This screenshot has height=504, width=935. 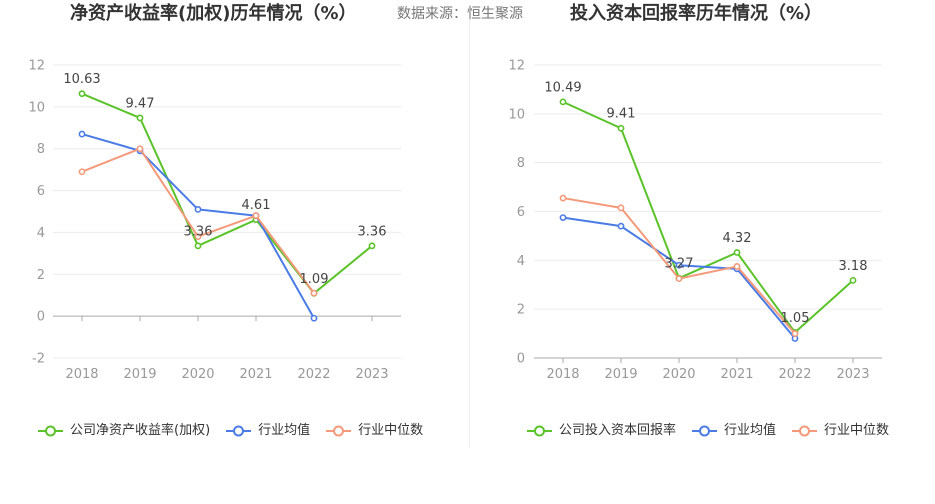 I want to click on data-label: 3.18, so click(x=853, y=266).